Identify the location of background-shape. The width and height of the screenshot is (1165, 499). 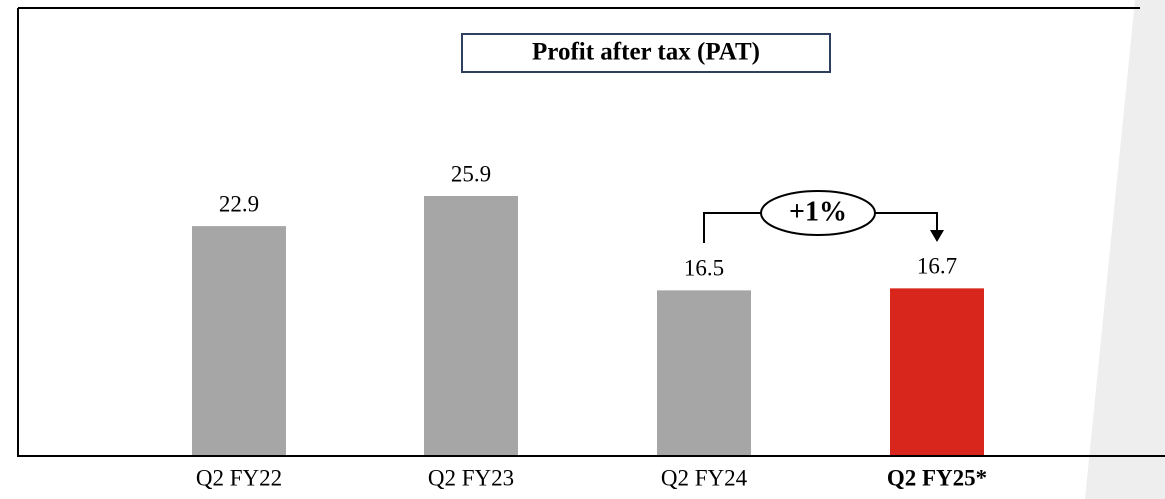
(1125, 249).